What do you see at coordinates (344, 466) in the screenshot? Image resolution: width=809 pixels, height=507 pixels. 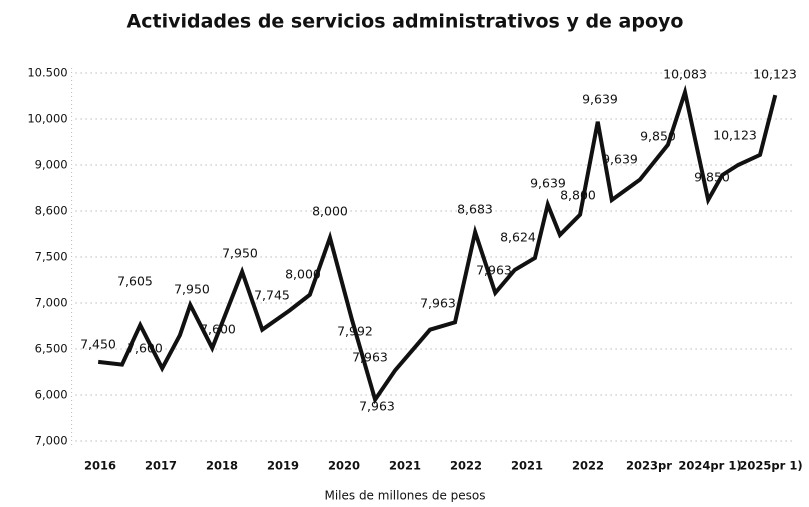 I see `x-tick-label: 2020` at bounding box center [344, 466].